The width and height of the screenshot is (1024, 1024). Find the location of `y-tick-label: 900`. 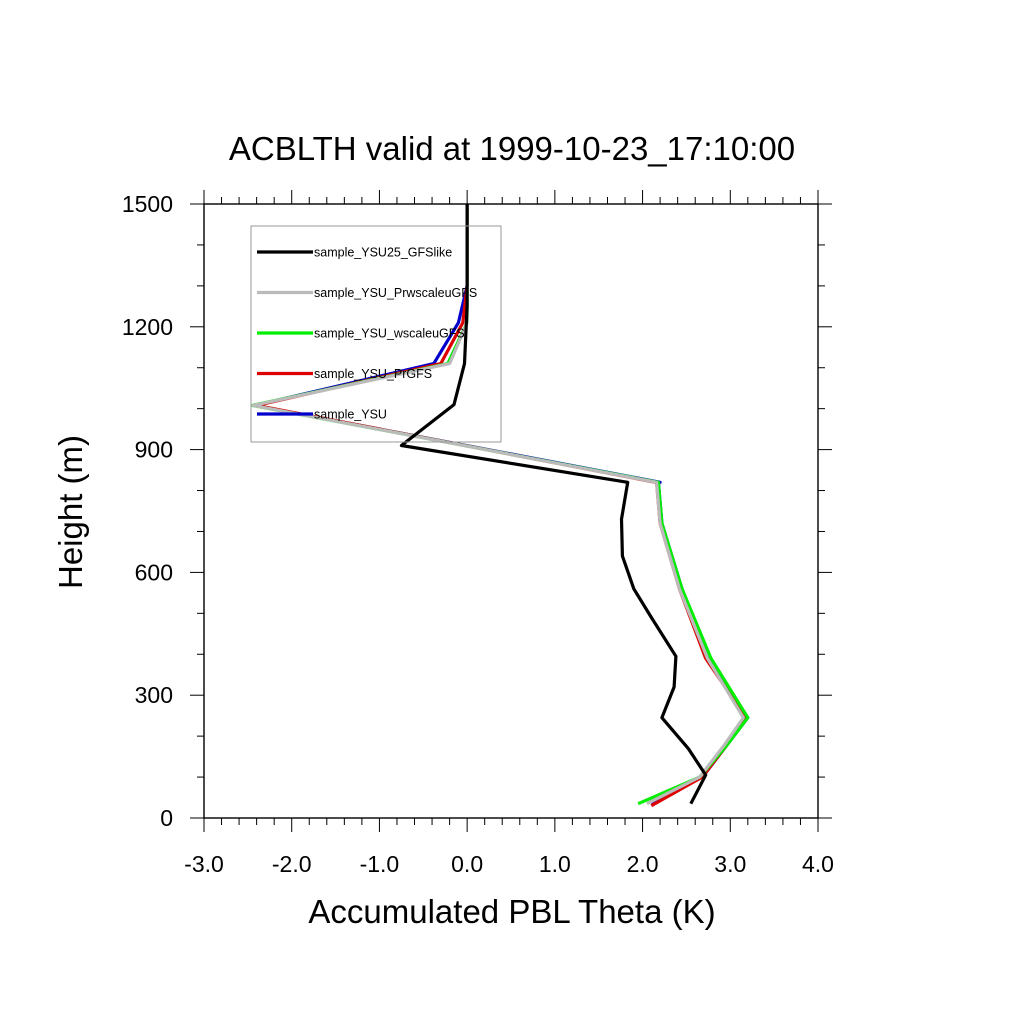

y-tick-label: 900 is located at coordinates (154, 450).